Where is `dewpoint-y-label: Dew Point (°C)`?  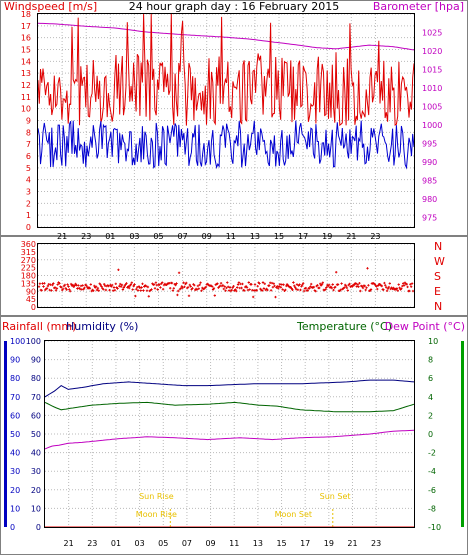 dewpoint-y-label: Dew Point (°C) is located at coordinates (425, 326).